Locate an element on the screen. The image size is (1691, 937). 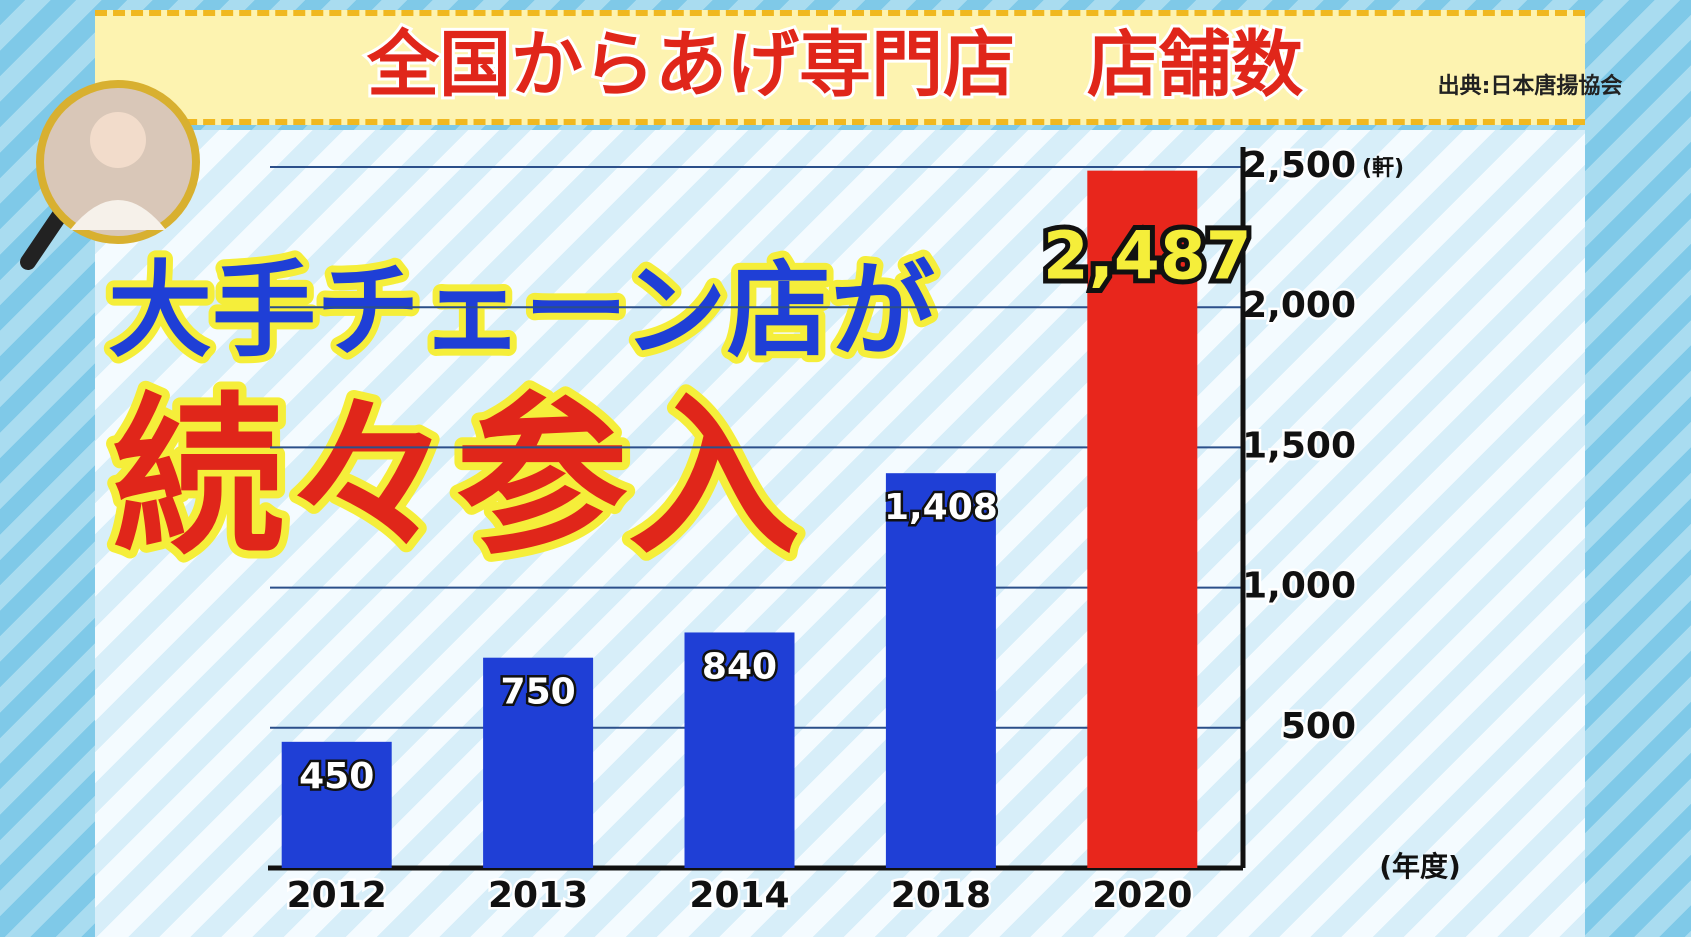
headline: 大手チェーン店が is located at coordinates (521, 310).